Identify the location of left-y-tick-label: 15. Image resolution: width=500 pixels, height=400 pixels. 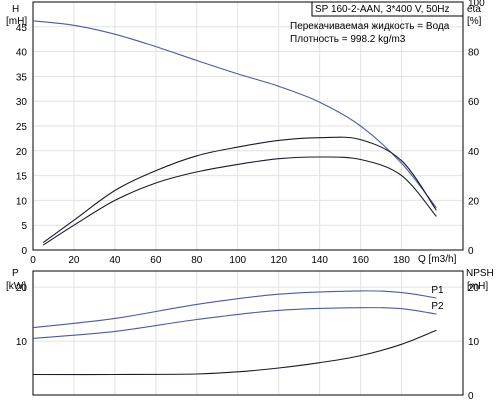
(22, 177).